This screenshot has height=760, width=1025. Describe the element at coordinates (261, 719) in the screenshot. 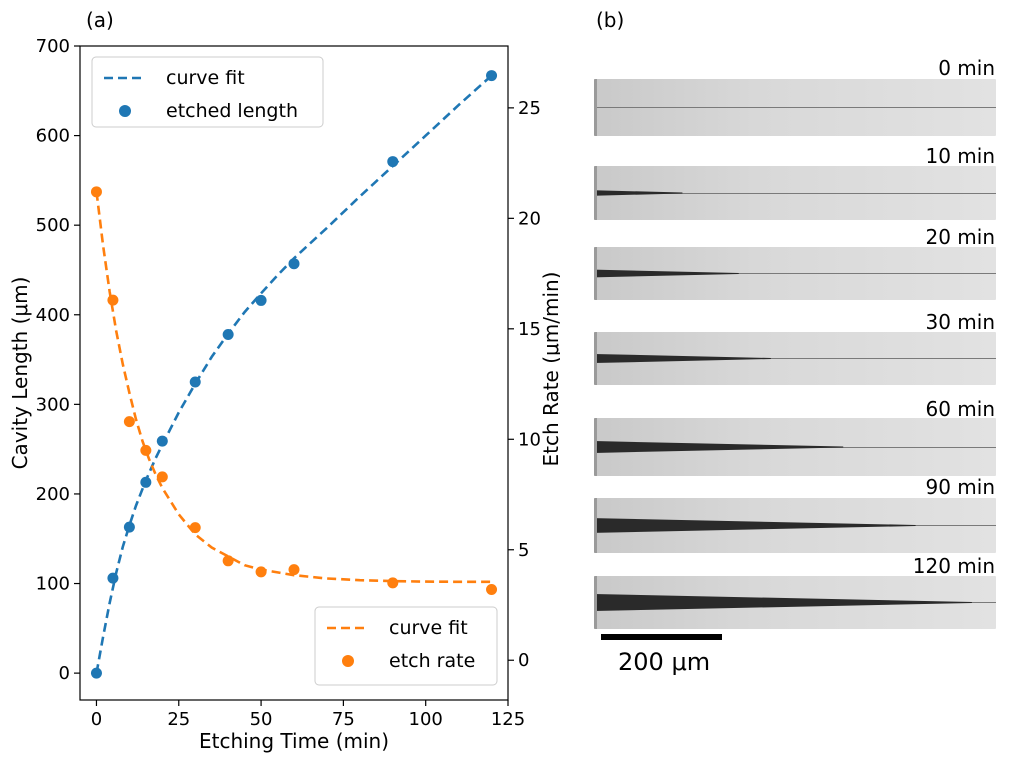

I see `x-tick-label: 50` at that location.